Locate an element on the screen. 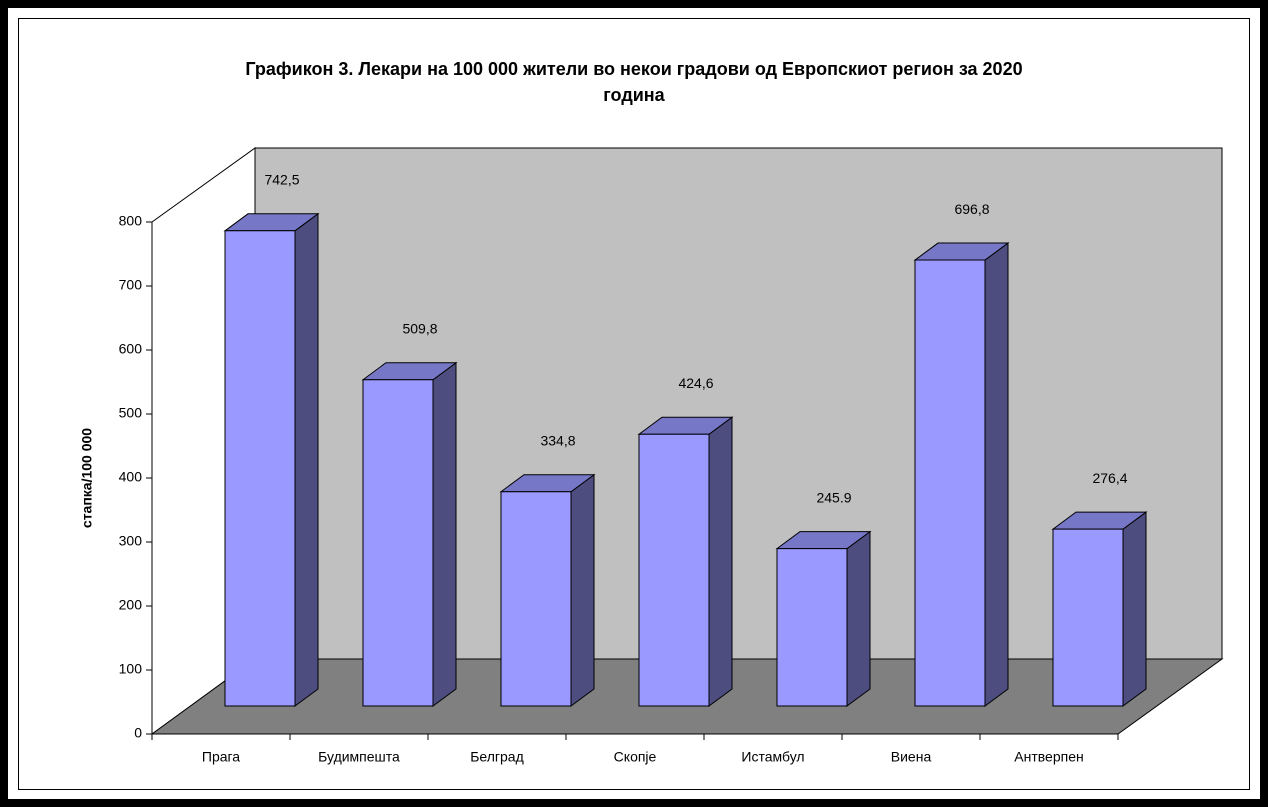  x-tick-label: Будимпешта is located at coordinates (359, 757).